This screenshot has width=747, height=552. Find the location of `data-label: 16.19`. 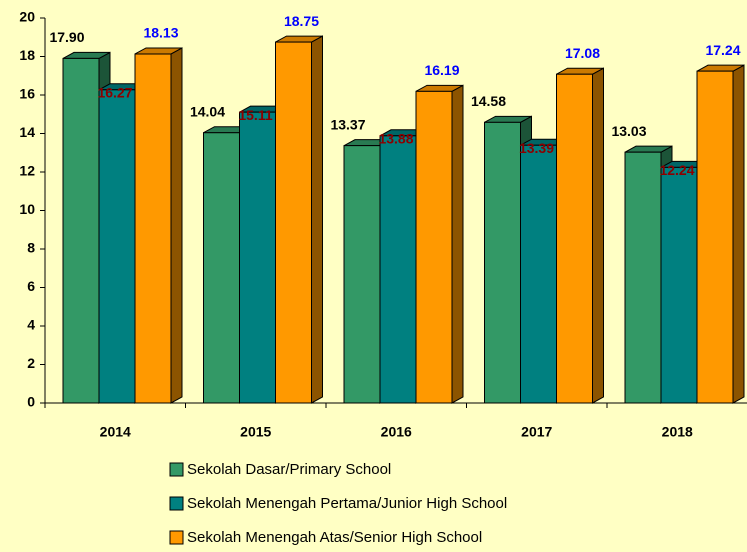

data-label: 16.19 is located at coordinates (441, 70).